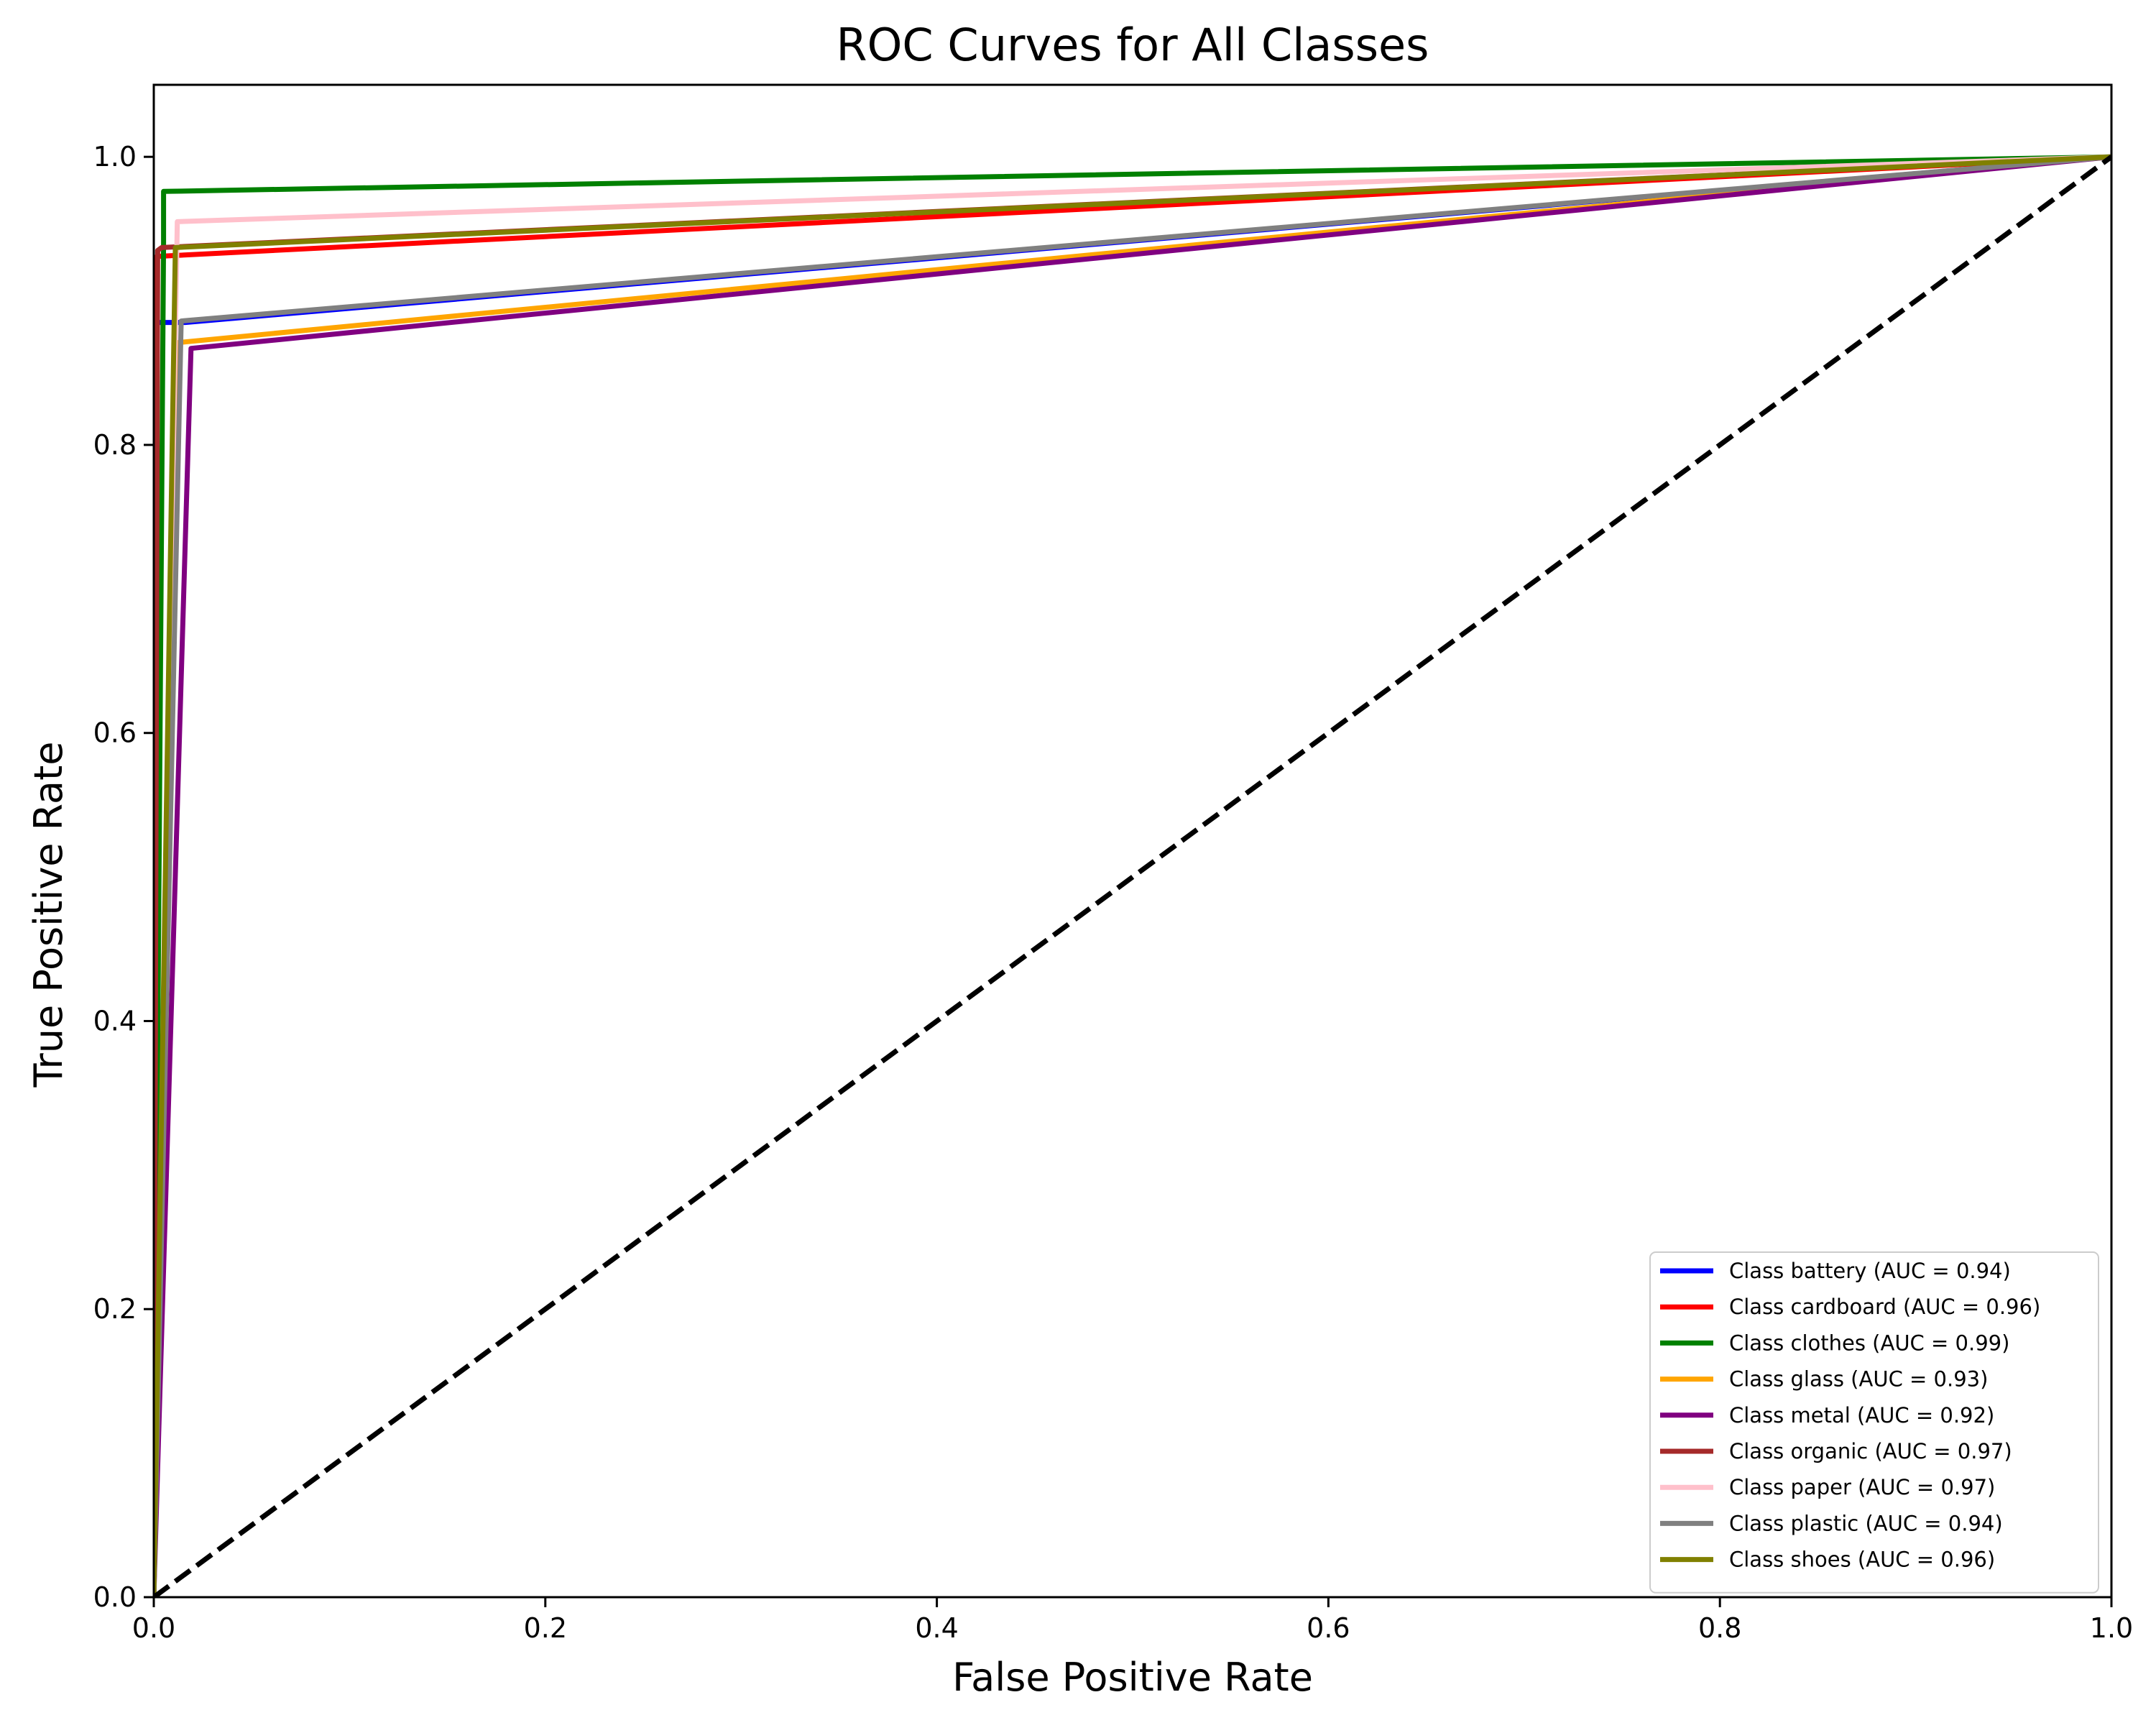  Describe the element at coordinates (1133, 45) in the screenshot. I see `chart-title: ROC Curves for All Classes` at that location.